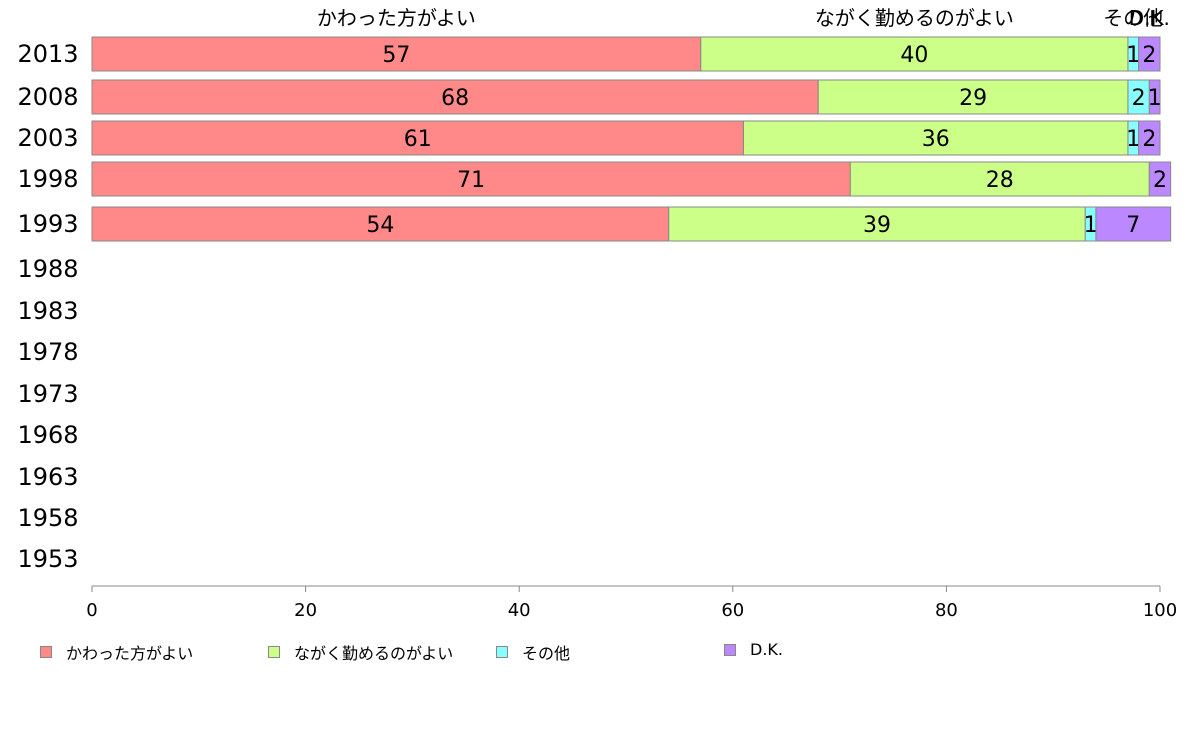  I want to click on data-label: 39, so click(877, 225).